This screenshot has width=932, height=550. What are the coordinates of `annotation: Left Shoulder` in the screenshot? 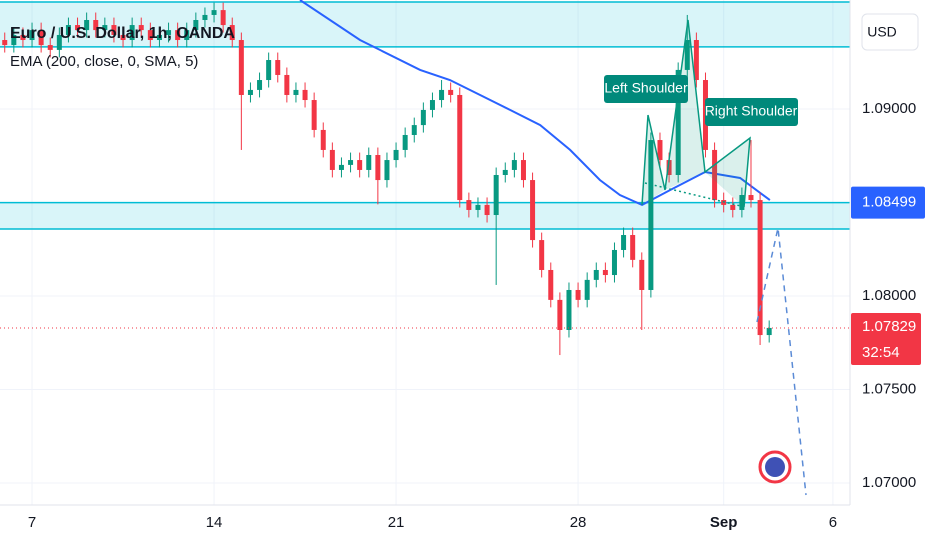 It's located at (646, 88).